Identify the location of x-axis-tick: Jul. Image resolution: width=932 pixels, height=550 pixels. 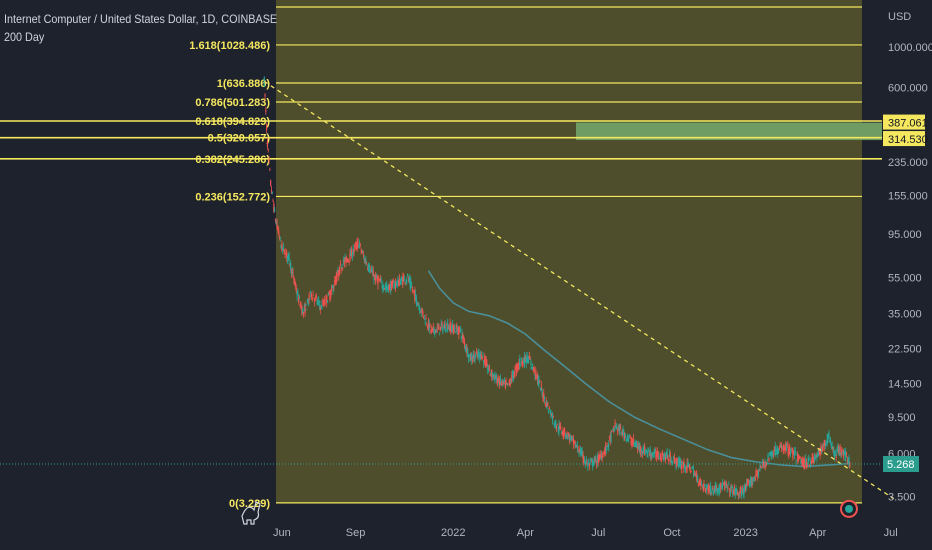
(598, 533).